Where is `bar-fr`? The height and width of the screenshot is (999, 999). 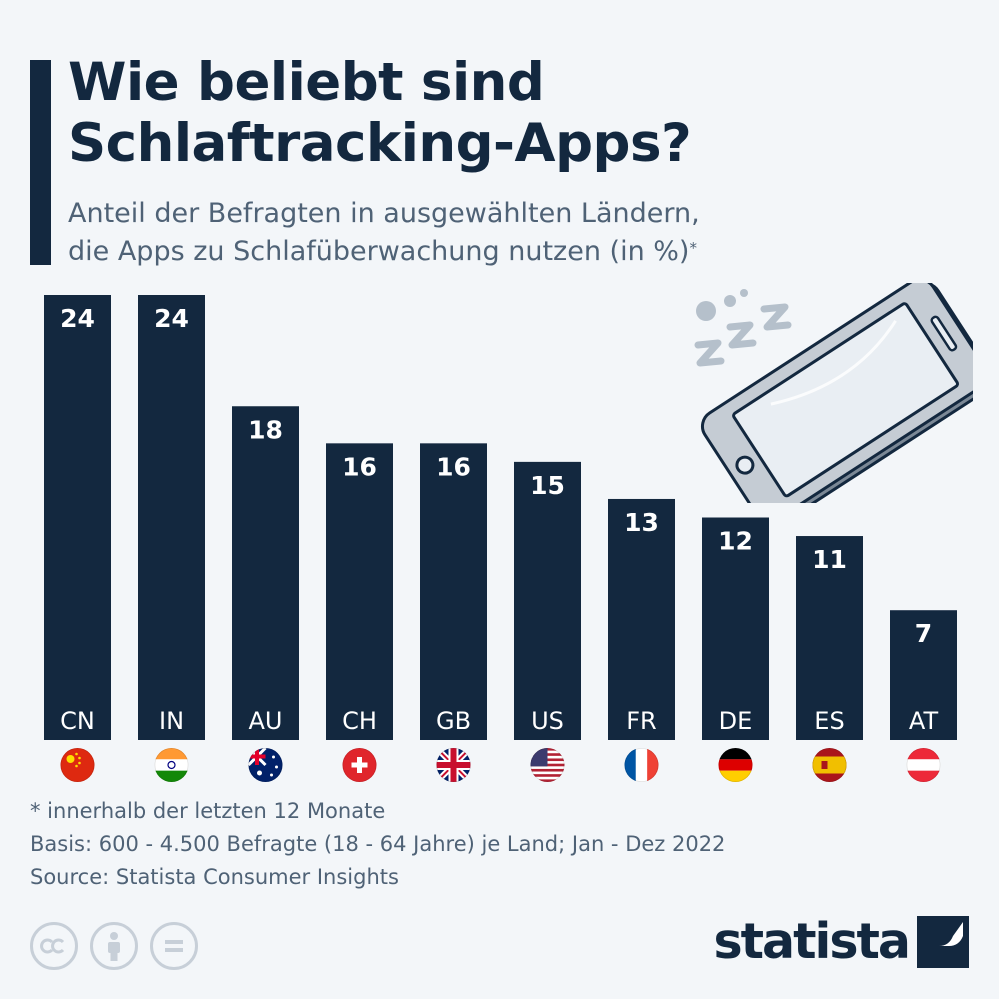
bar-fr is located at coordinates (641, 619).